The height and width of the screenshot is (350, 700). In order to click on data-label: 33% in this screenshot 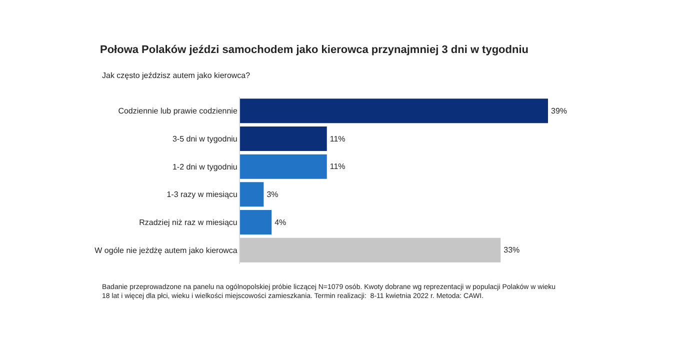, I will do `click(512, 250)`.